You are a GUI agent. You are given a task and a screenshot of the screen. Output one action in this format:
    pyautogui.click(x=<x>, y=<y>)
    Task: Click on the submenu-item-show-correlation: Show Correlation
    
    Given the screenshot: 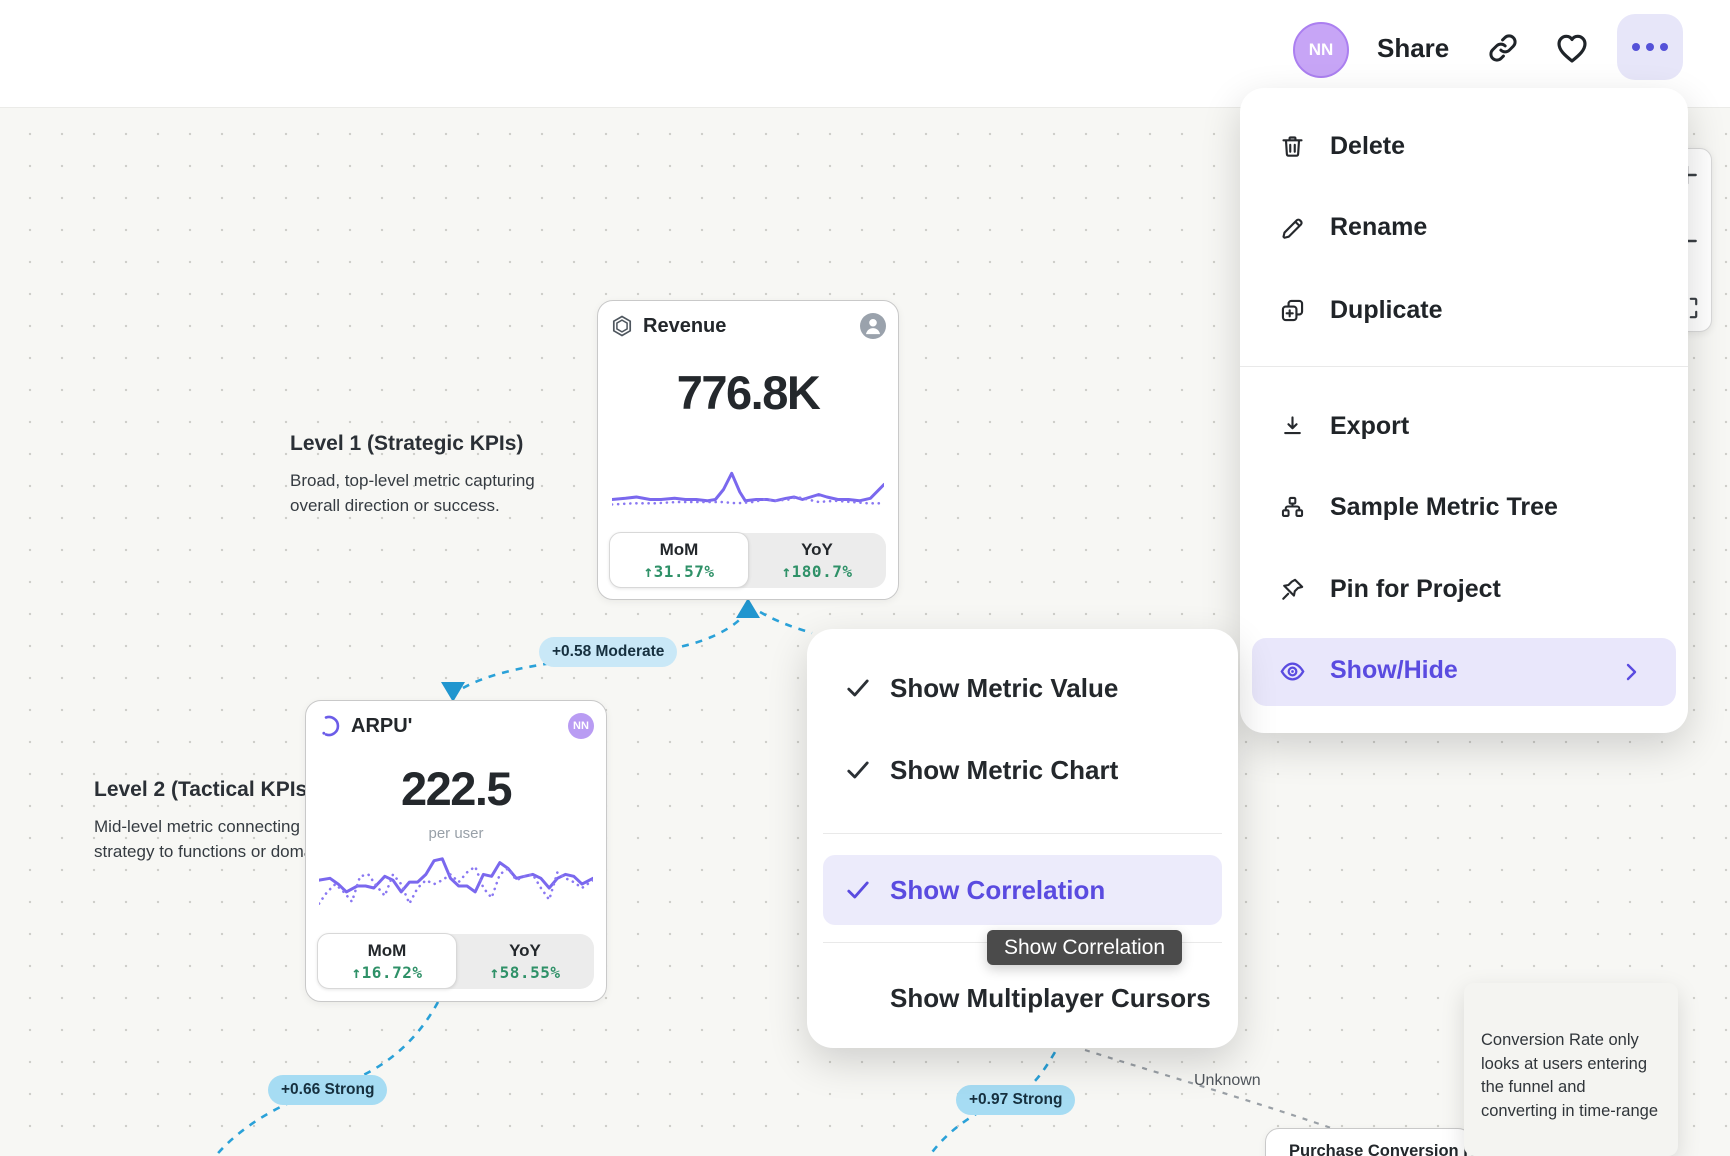 What is the action you would take?
    pyautogui.click(x=1022, y=890)
    